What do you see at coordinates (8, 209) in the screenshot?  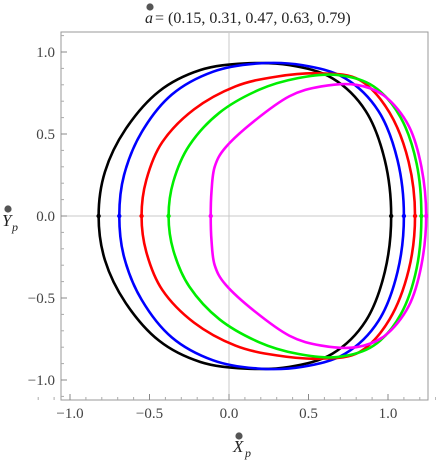 I see `ylabel-dot-marker` at bounding box center [8, 209].